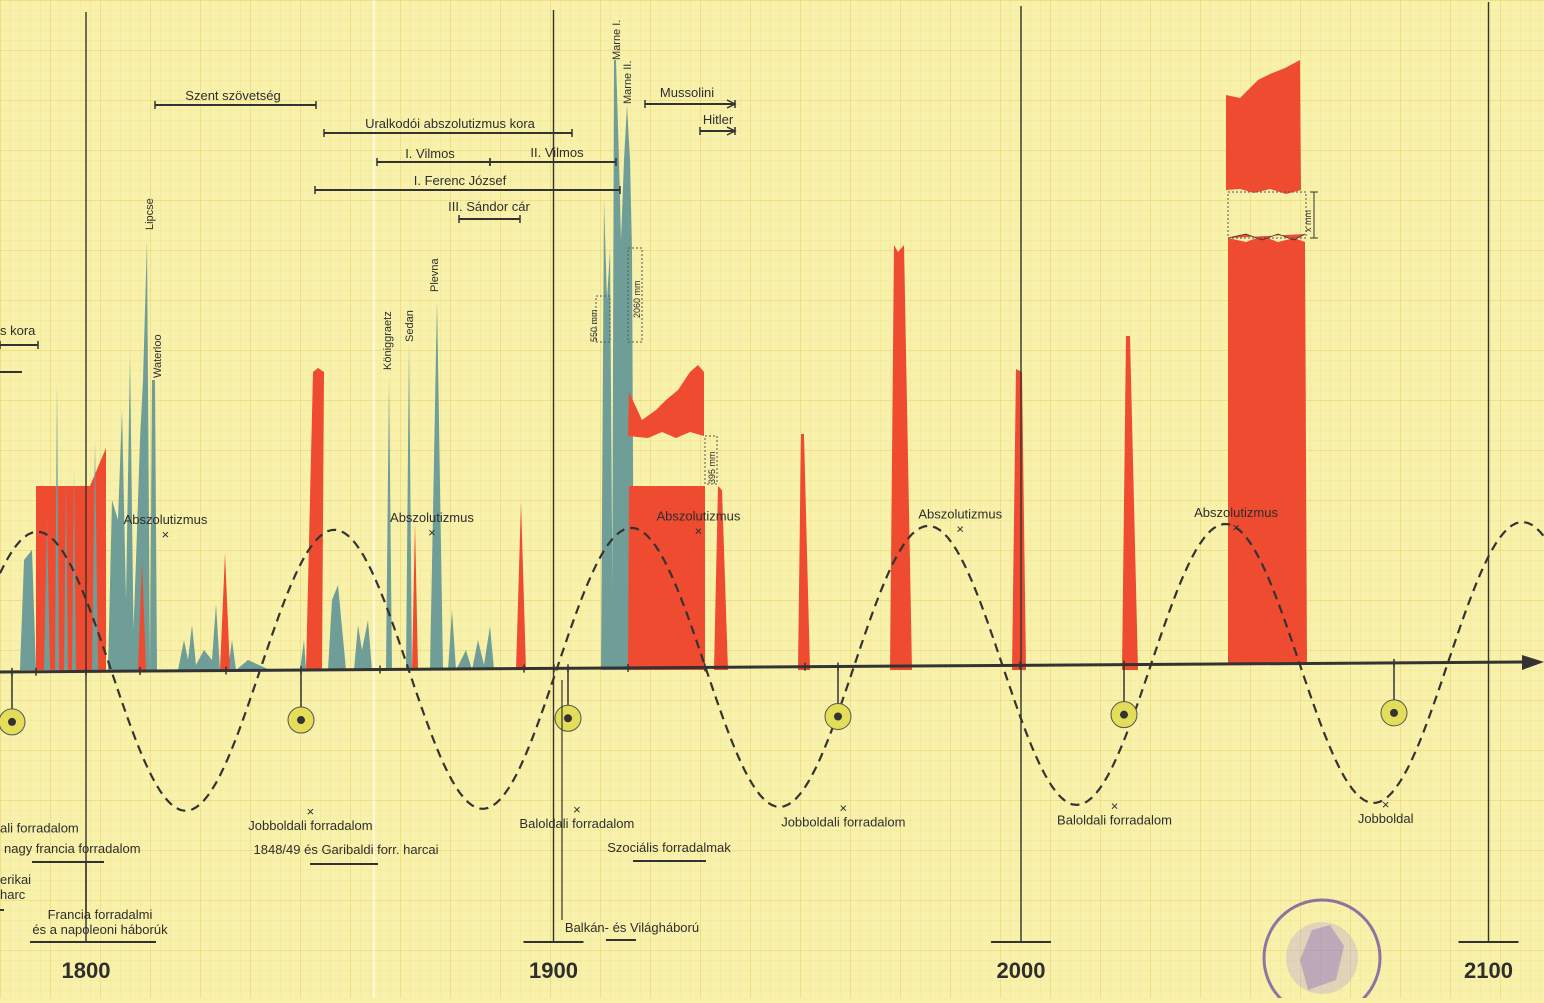 This screenshot has width=1544, height=1003. Describe the element at coordinates (628, 82) in the screenshot. I see `battle-label: Marne II.` at that location.